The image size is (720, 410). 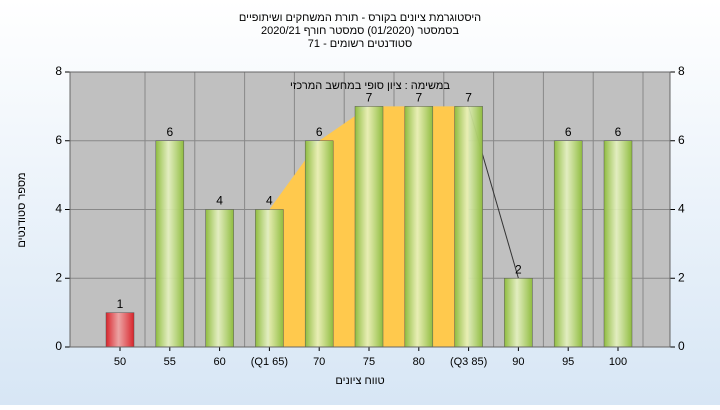 I want to click on y2-tick-label: 4, so click(x=681, y=209).